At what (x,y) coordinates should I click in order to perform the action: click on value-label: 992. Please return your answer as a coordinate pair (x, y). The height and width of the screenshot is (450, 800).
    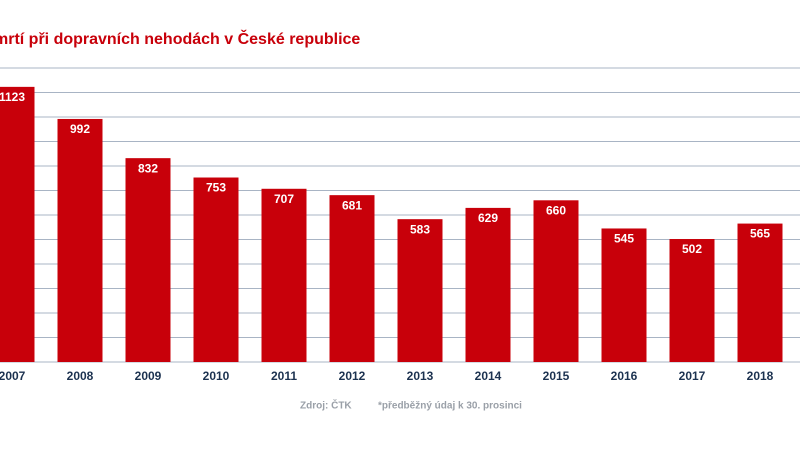
    Looking at the image, I should click on (80, 129).